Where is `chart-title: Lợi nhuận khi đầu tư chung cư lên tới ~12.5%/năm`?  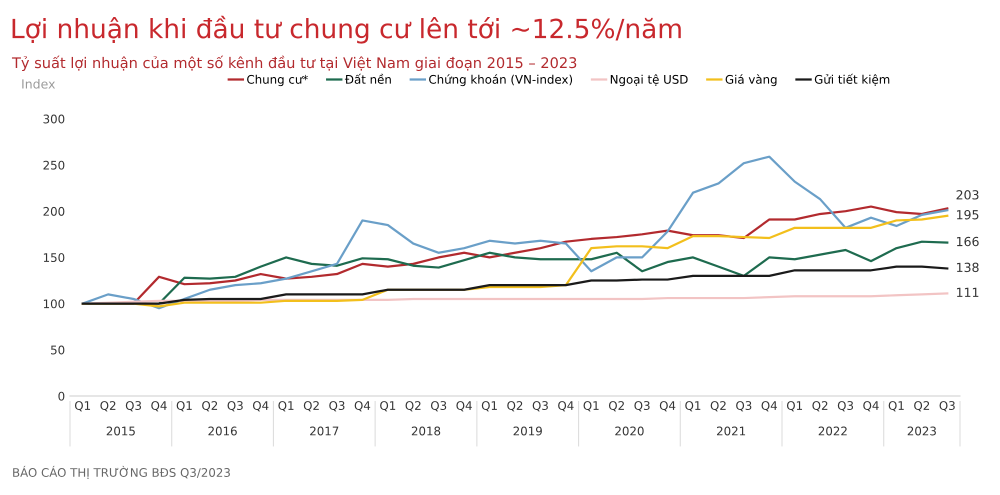 chart-title: Lợi nhuận khi đầu tư chung cư lên tới ~12.5%/năm is located at coordinates (346, 30).